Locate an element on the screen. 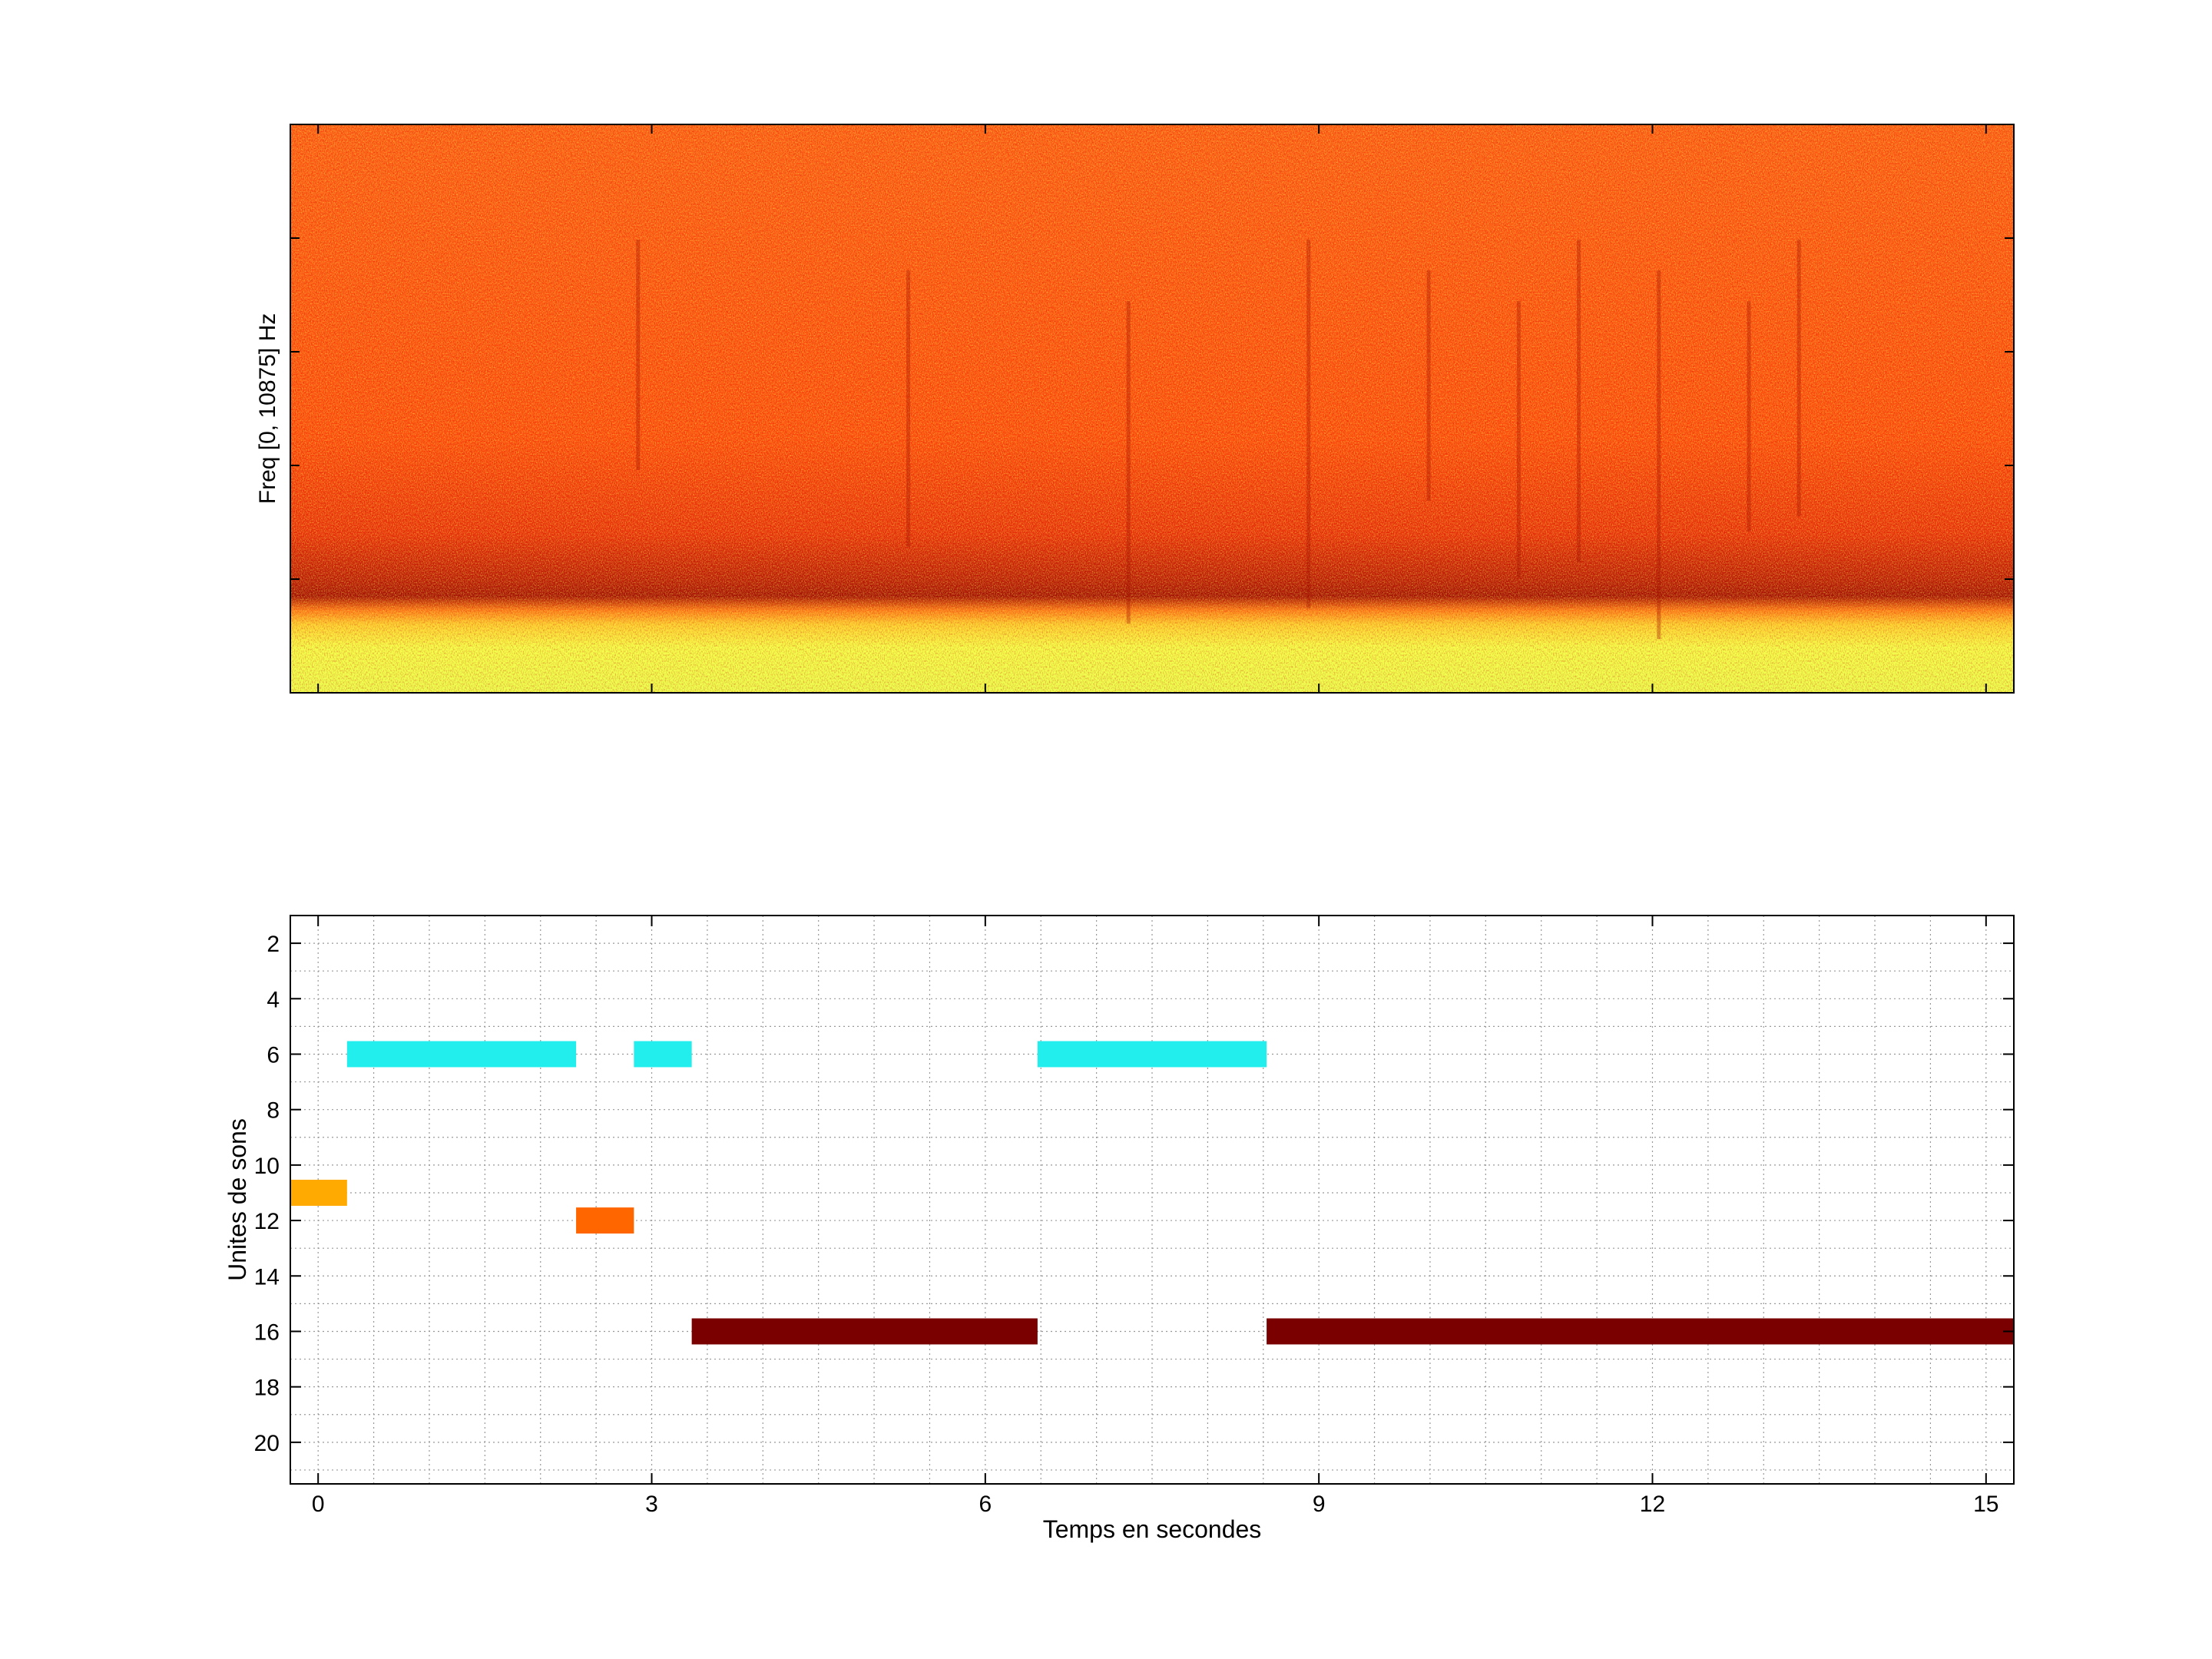 This screenshot has width=2212, height=1659. timeline-ylabel: Unites de sons is located at coordinates (237, 1199).